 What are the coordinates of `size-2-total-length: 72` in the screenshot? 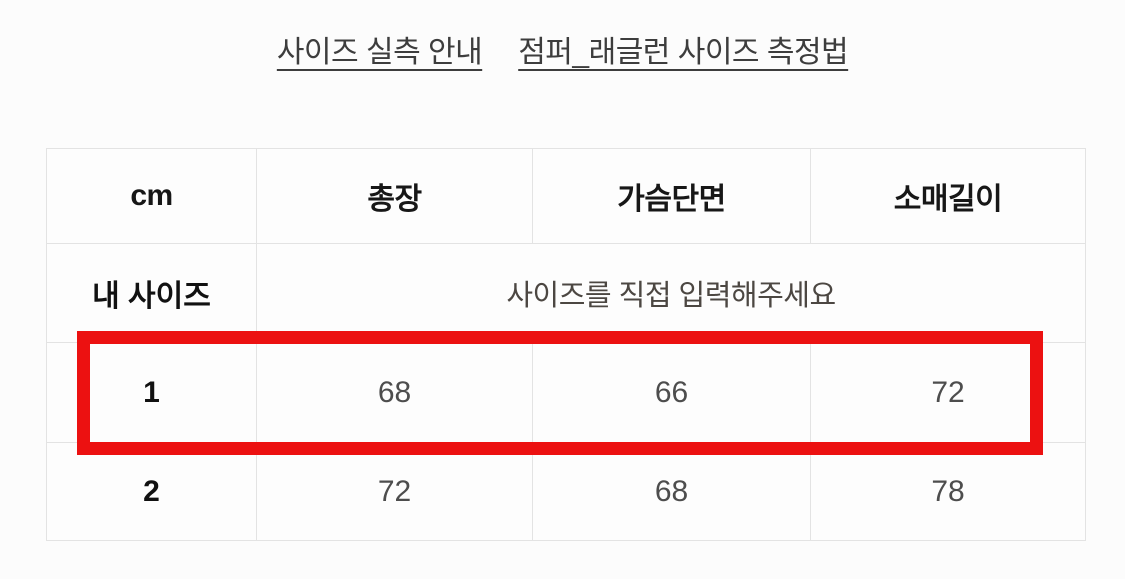 It's located at (394, 491).